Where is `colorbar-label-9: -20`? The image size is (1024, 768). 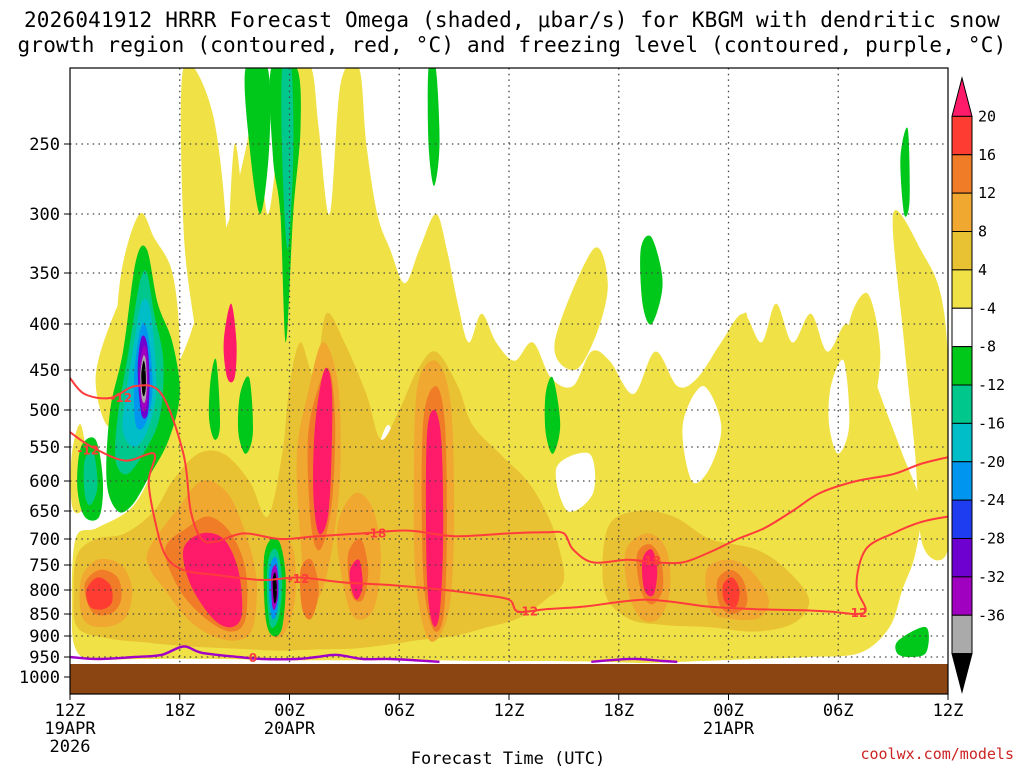 colorbar-label-9: -20 is located at coordinates (991, 462).